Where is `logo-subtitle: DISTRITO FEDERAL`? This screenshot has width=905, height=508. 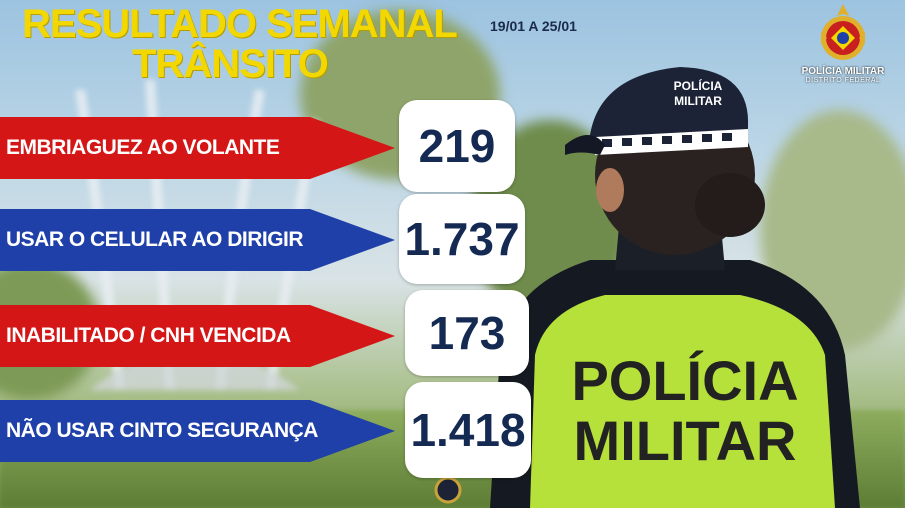
logo-subtitle: DISTRITO FEDERAL is located at coordinates (843, 80).